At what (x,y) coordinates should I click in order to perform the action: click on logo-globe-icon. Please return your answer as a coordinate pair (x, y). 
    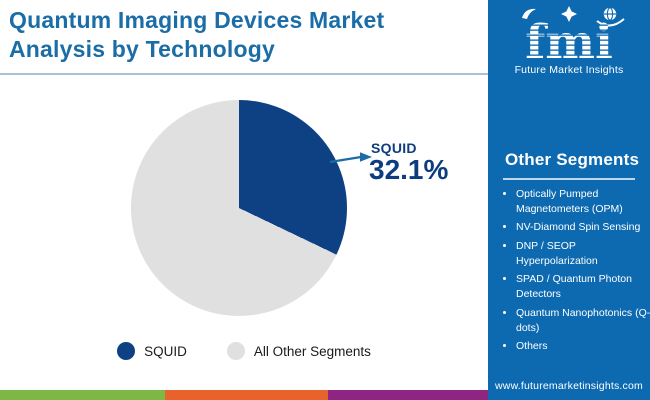
    Looking at the image, I should click on (610, 17).